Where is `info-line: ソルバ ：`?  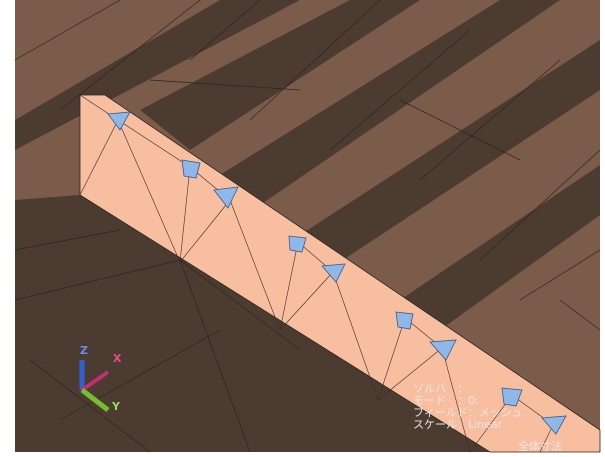
info-line: ソルバ ： is located at coordinates (440, 388).